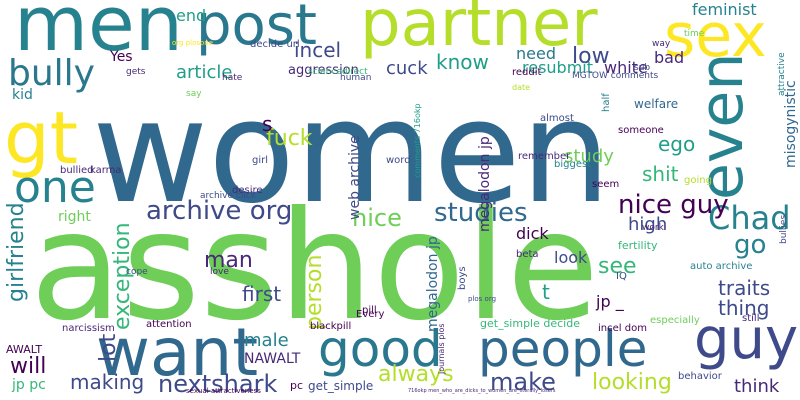 Image resolution: width=800 pixels, height=400 pixels. Describe the element at coordinates (121, 57) in the screenshot. I see `cloud-word: Yes` at that location.